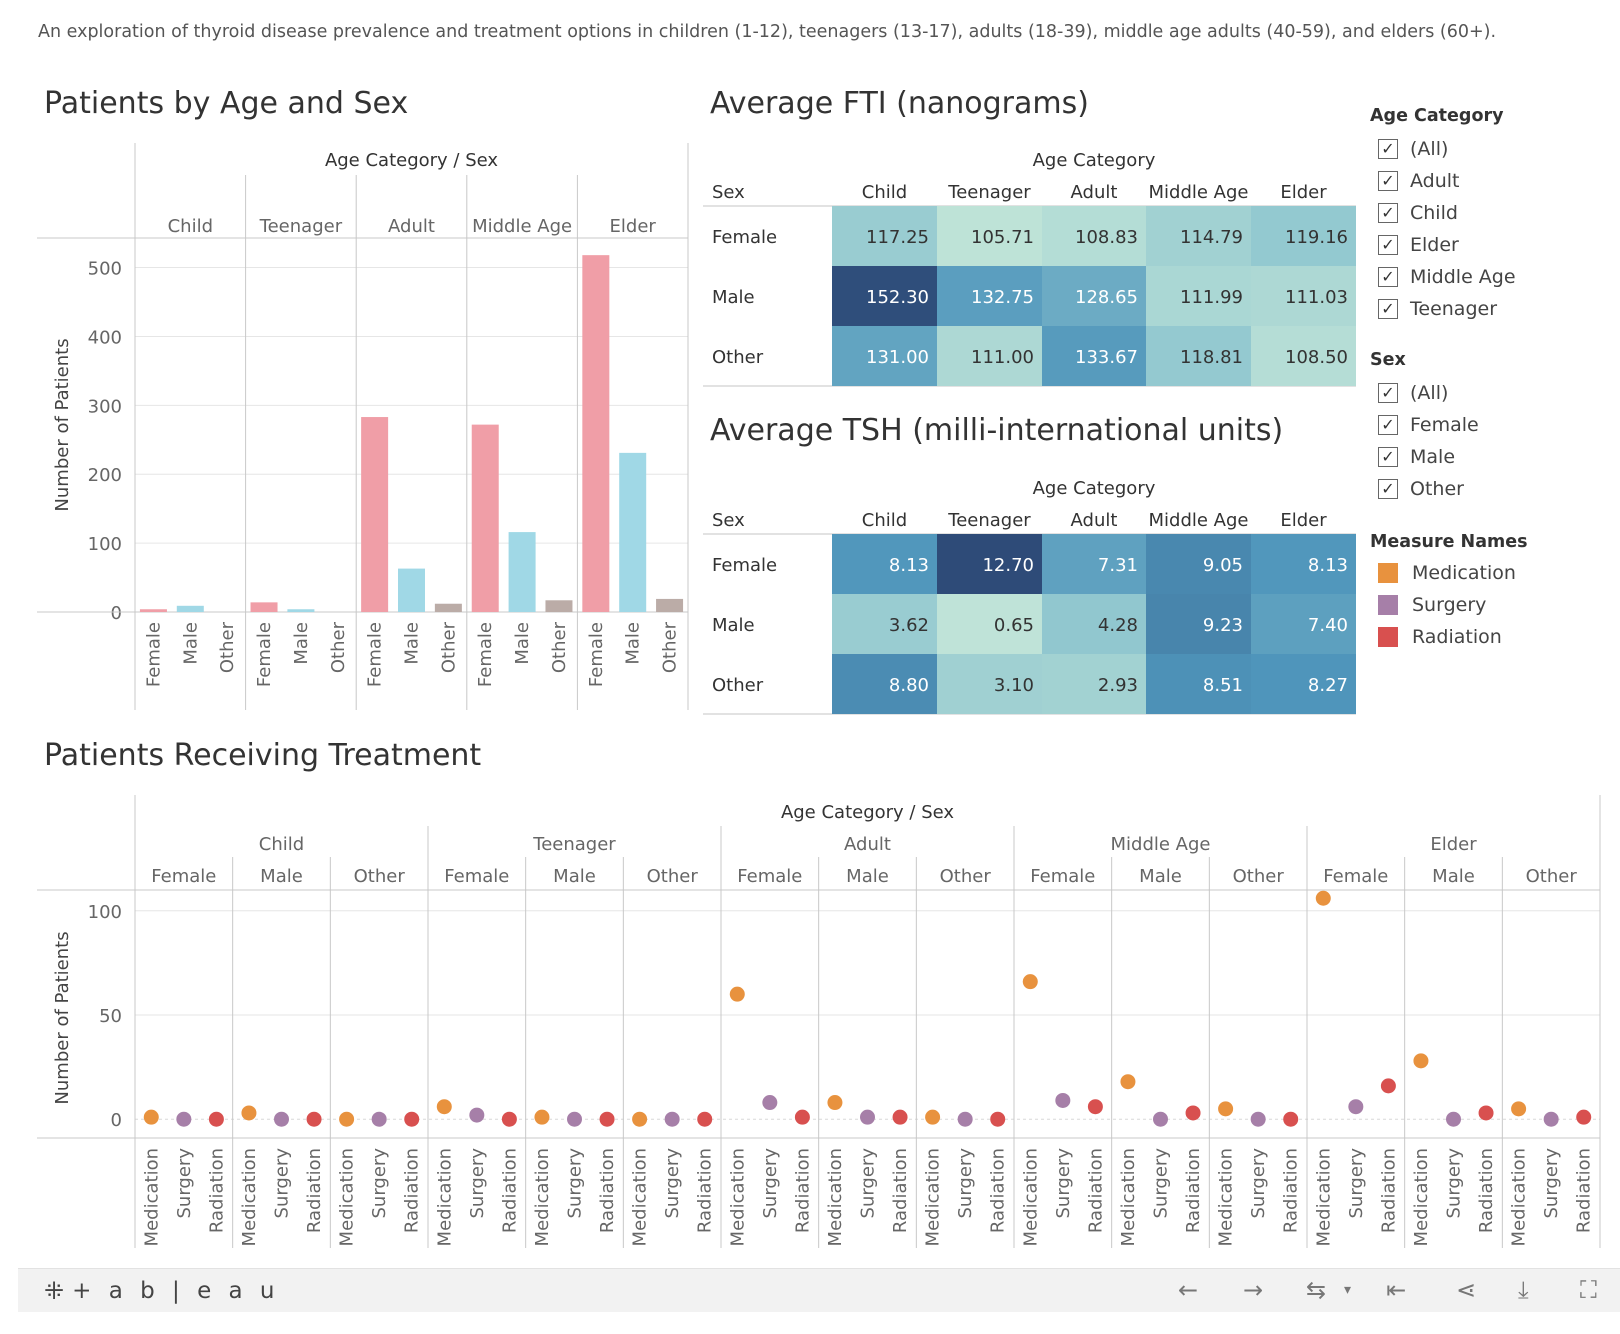  I want to click on dot-sex-label-elder-male: Male, so click(1453, 876).